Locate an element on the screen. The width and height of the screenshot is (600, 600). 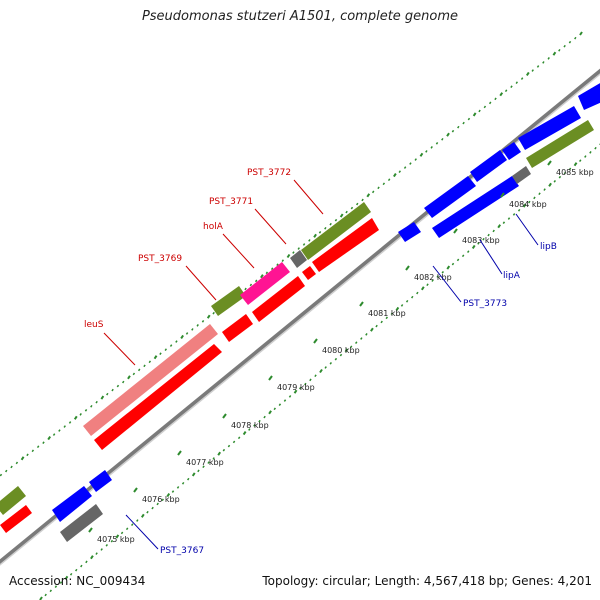
forward-cds-hola is located at coordinates (278, 299).